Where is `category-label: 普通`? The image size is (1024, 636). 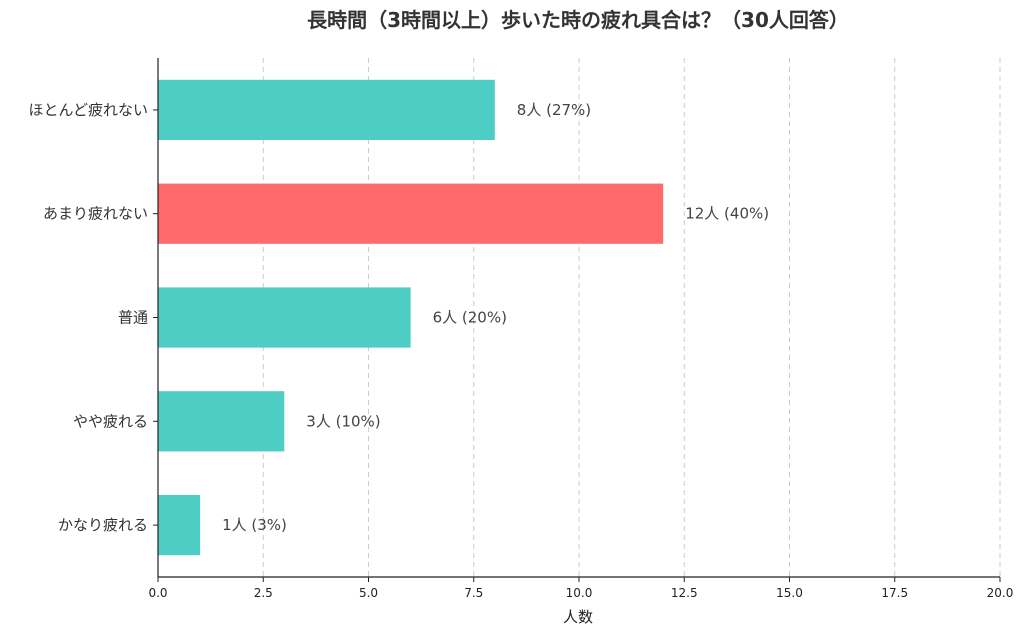
category-label: 普通 is located at coordinates (133, 318).